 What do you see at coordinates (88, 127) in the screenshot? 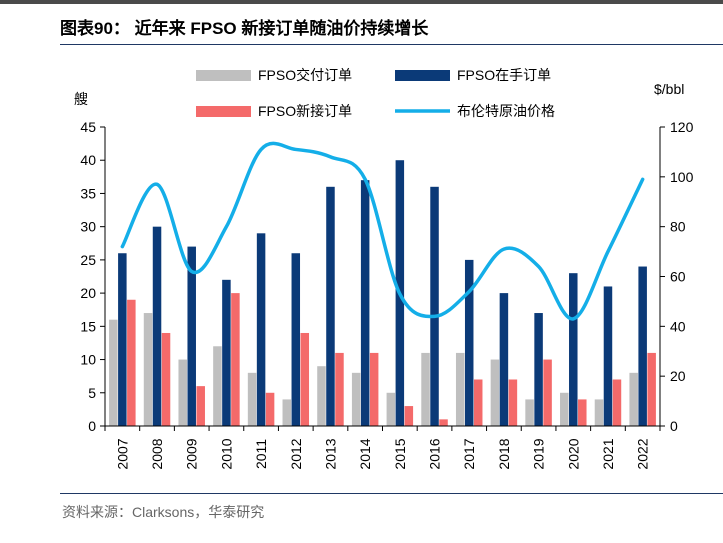
I see `left-tick-label-45: 45` at bounding box center [88, 127].